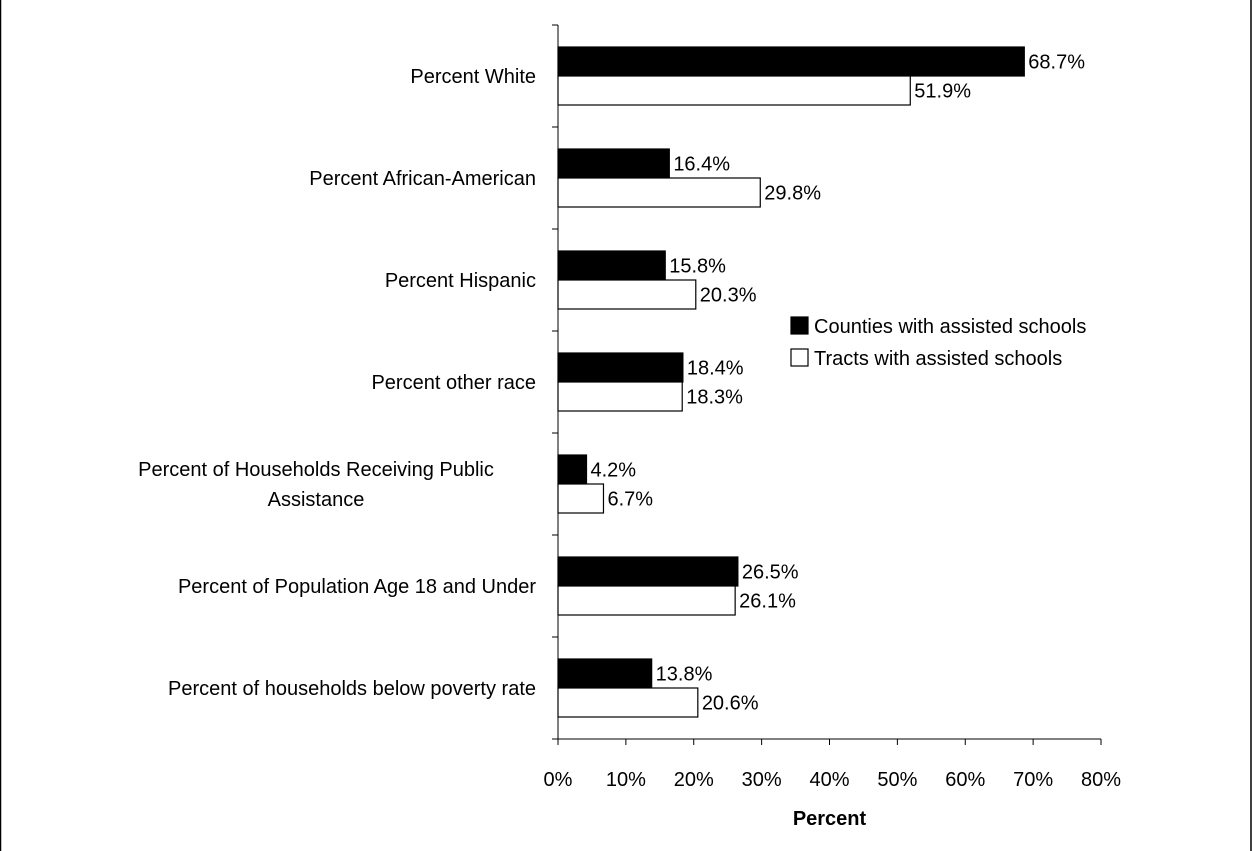  What do you see at coordinates (697, 267) in the screenshot?
I see `data-label: 15.8%` at bounding box center [697, 267].